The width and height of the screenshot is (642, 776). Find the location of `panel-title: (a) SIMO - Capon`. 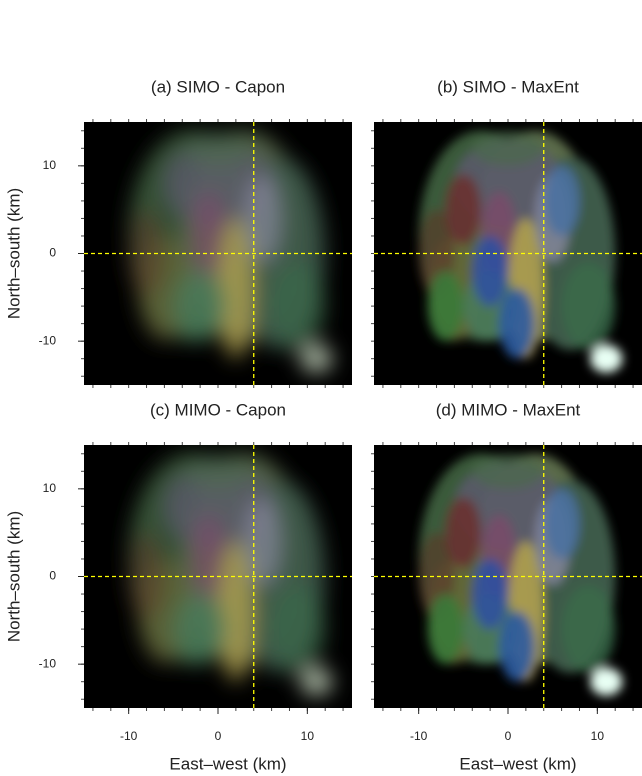

panel-title: (a) SIMO - Capon is located at coordinates (218, 86).